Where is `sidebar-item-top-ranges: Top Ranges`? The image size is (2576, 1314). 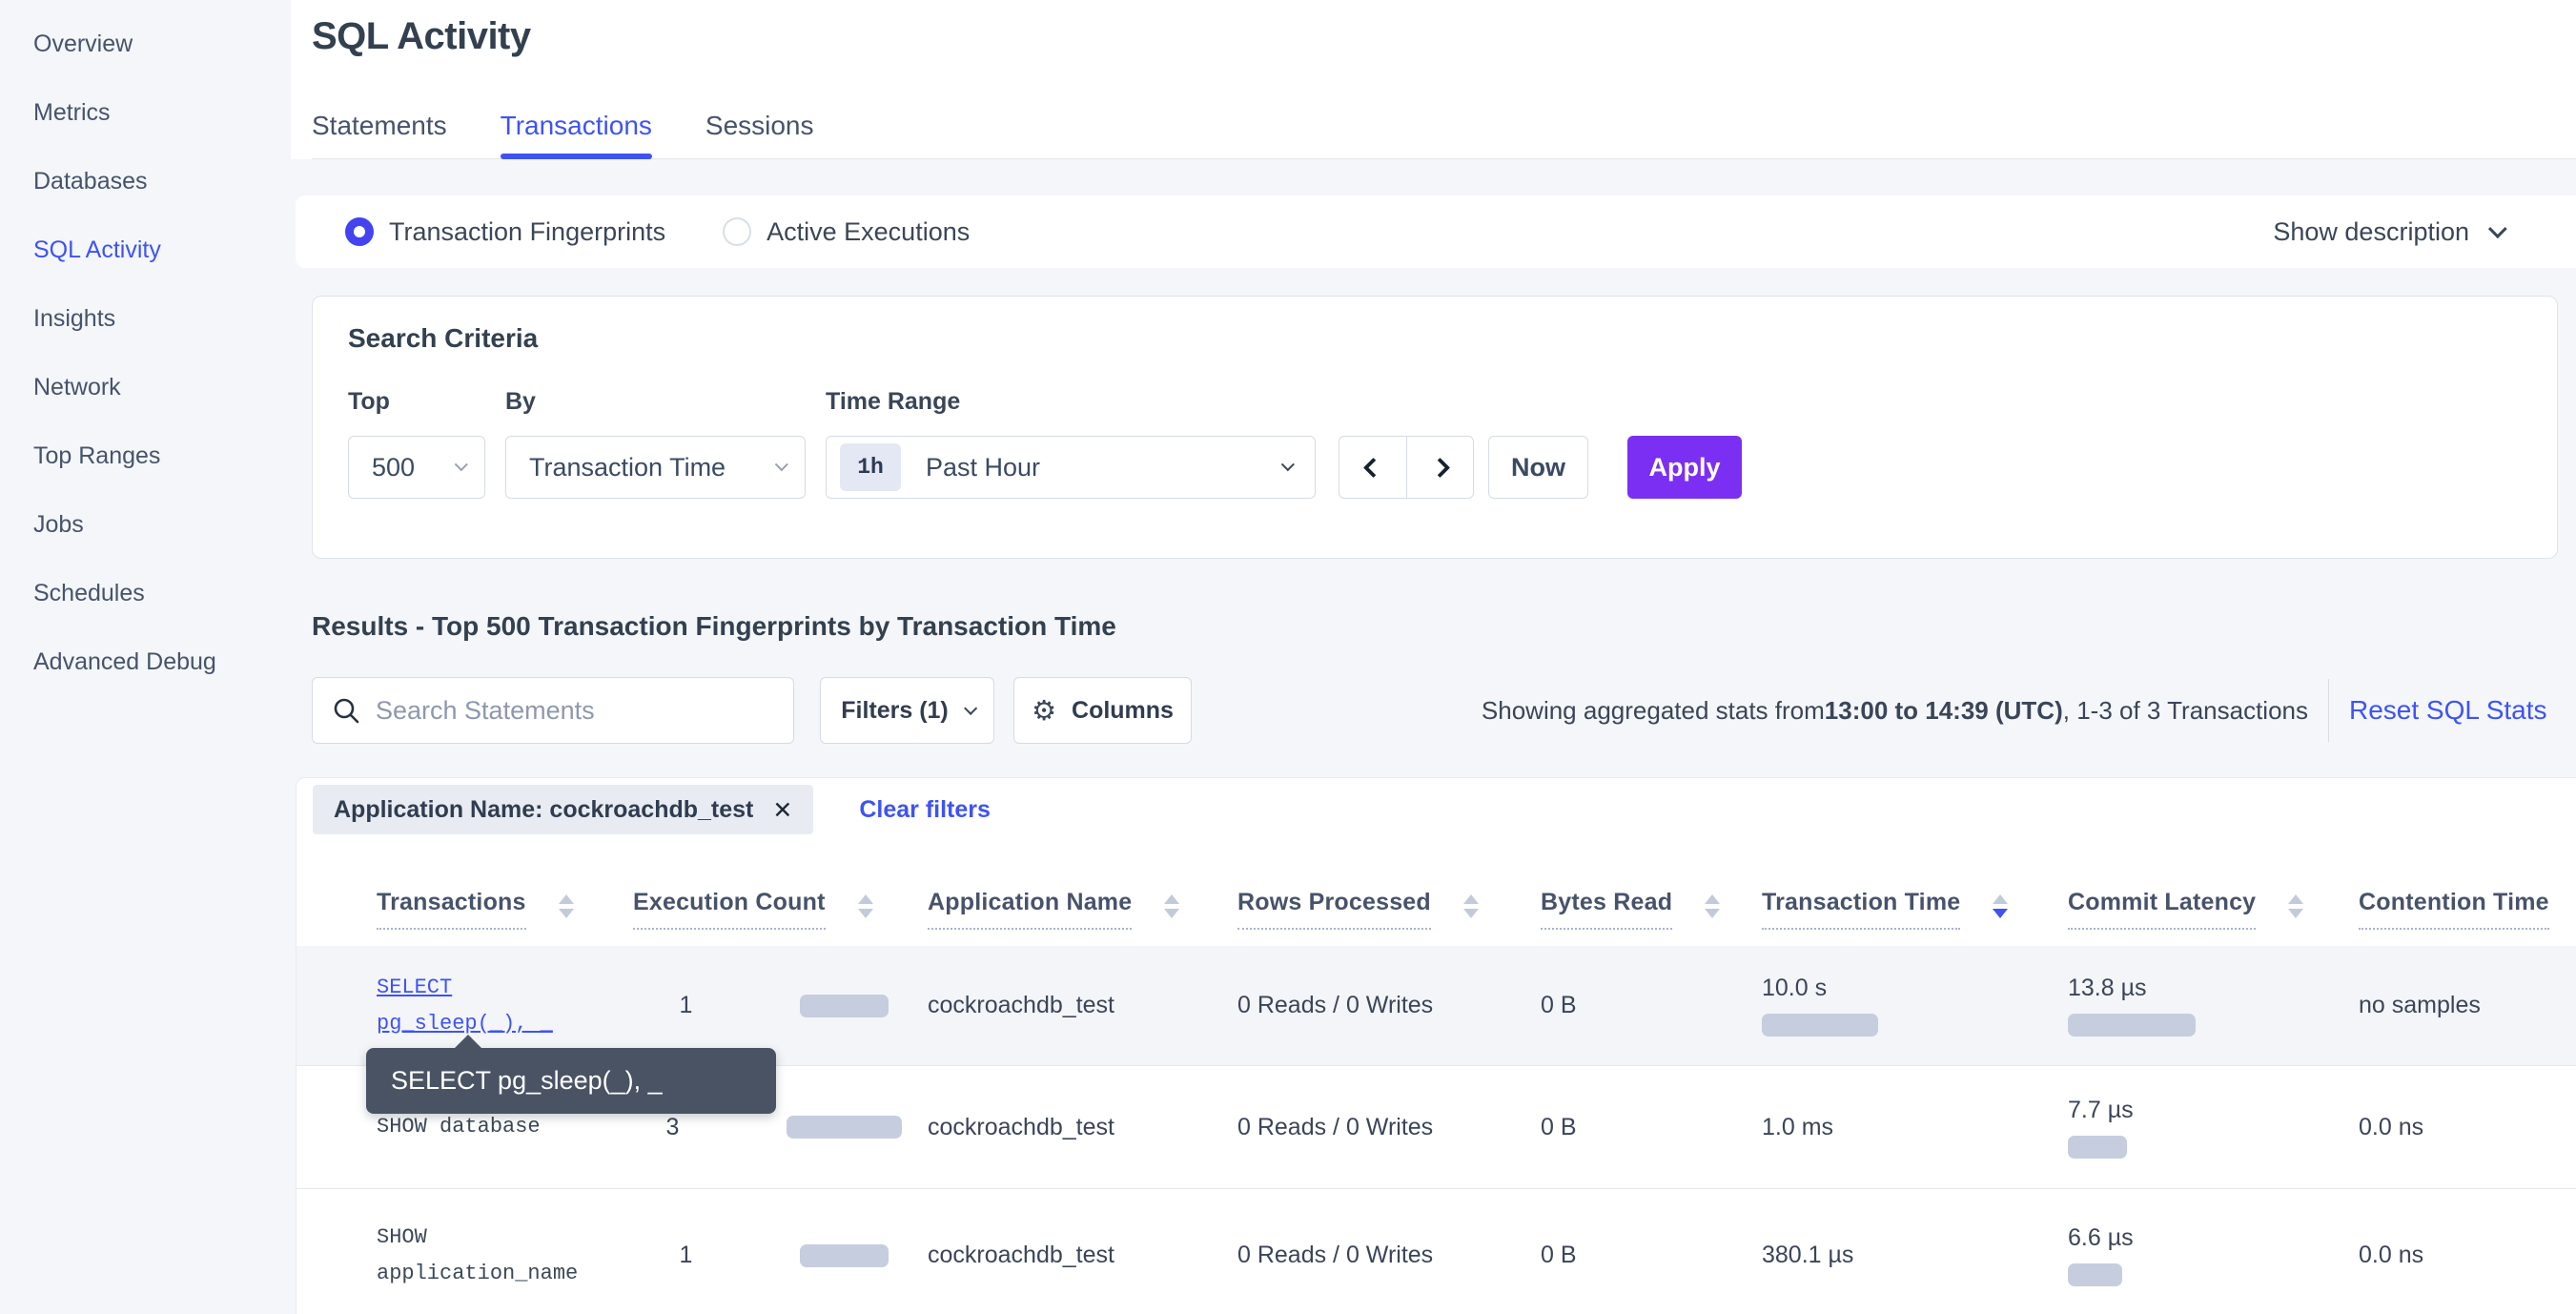 sidebar-item-top-ranges: Top Ranges is located at coordinates (97, 455).